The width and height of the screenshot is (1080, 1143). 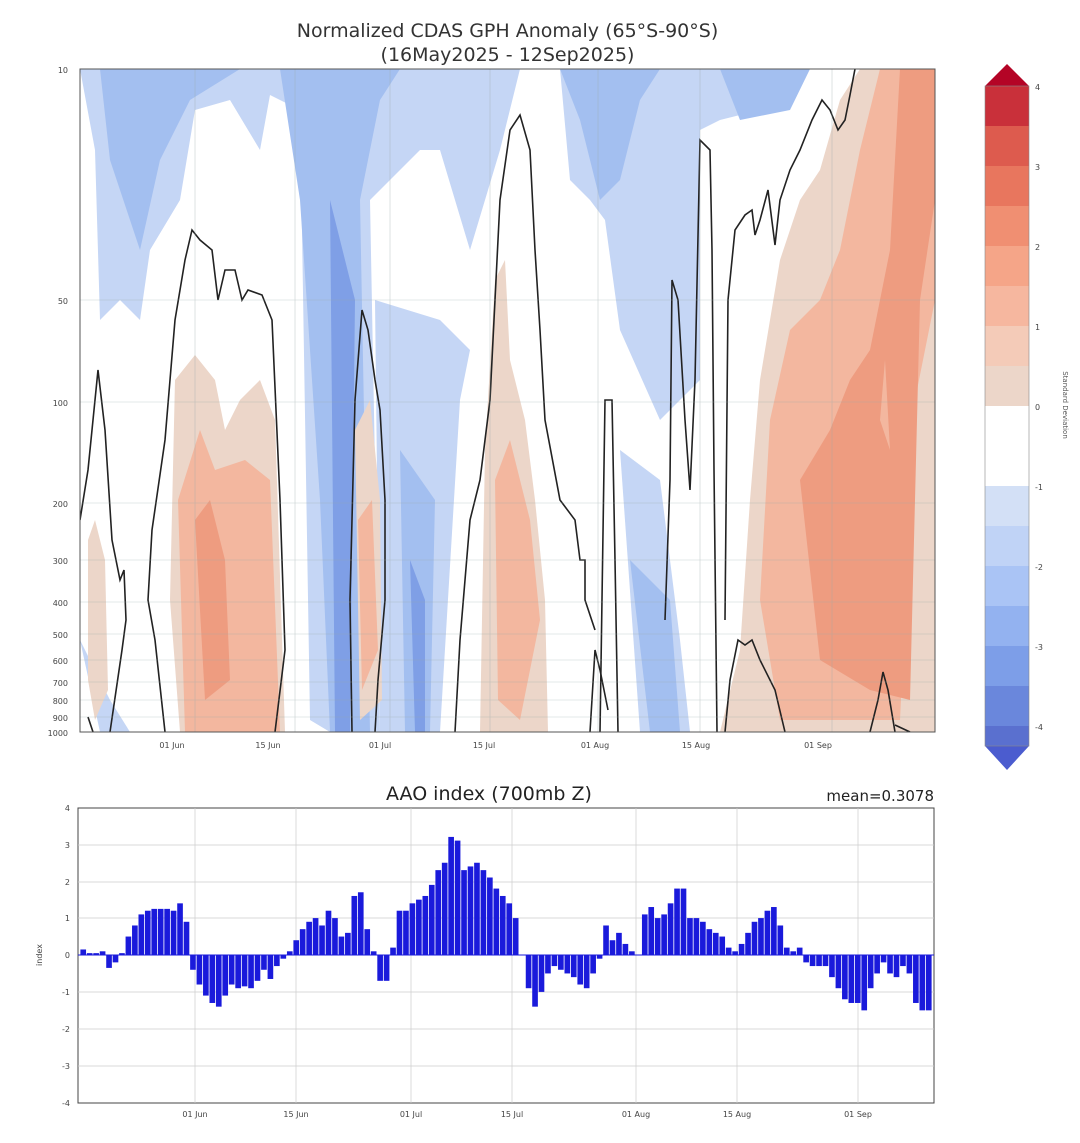 What do you see at coordinates (60, 661) in the screenshot?
I see `y-tick-label: 600` at bounding box center [60, 661].